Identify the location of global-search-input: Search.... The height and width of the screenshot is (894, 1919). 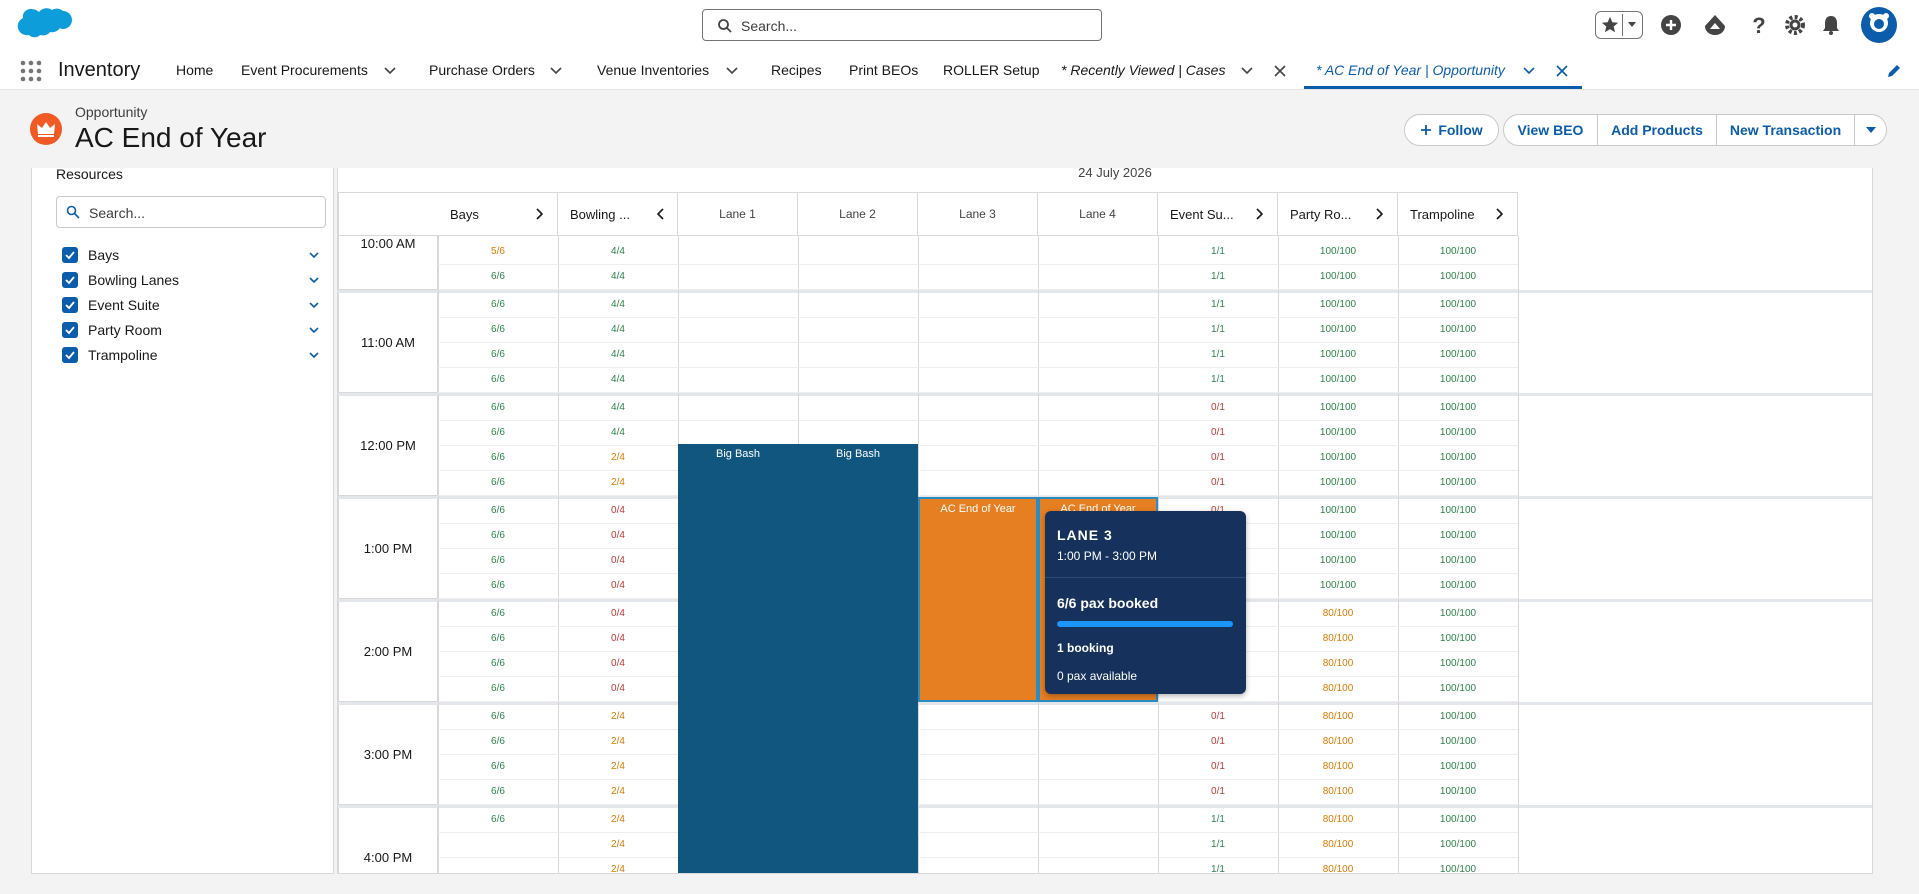
(902, 25).